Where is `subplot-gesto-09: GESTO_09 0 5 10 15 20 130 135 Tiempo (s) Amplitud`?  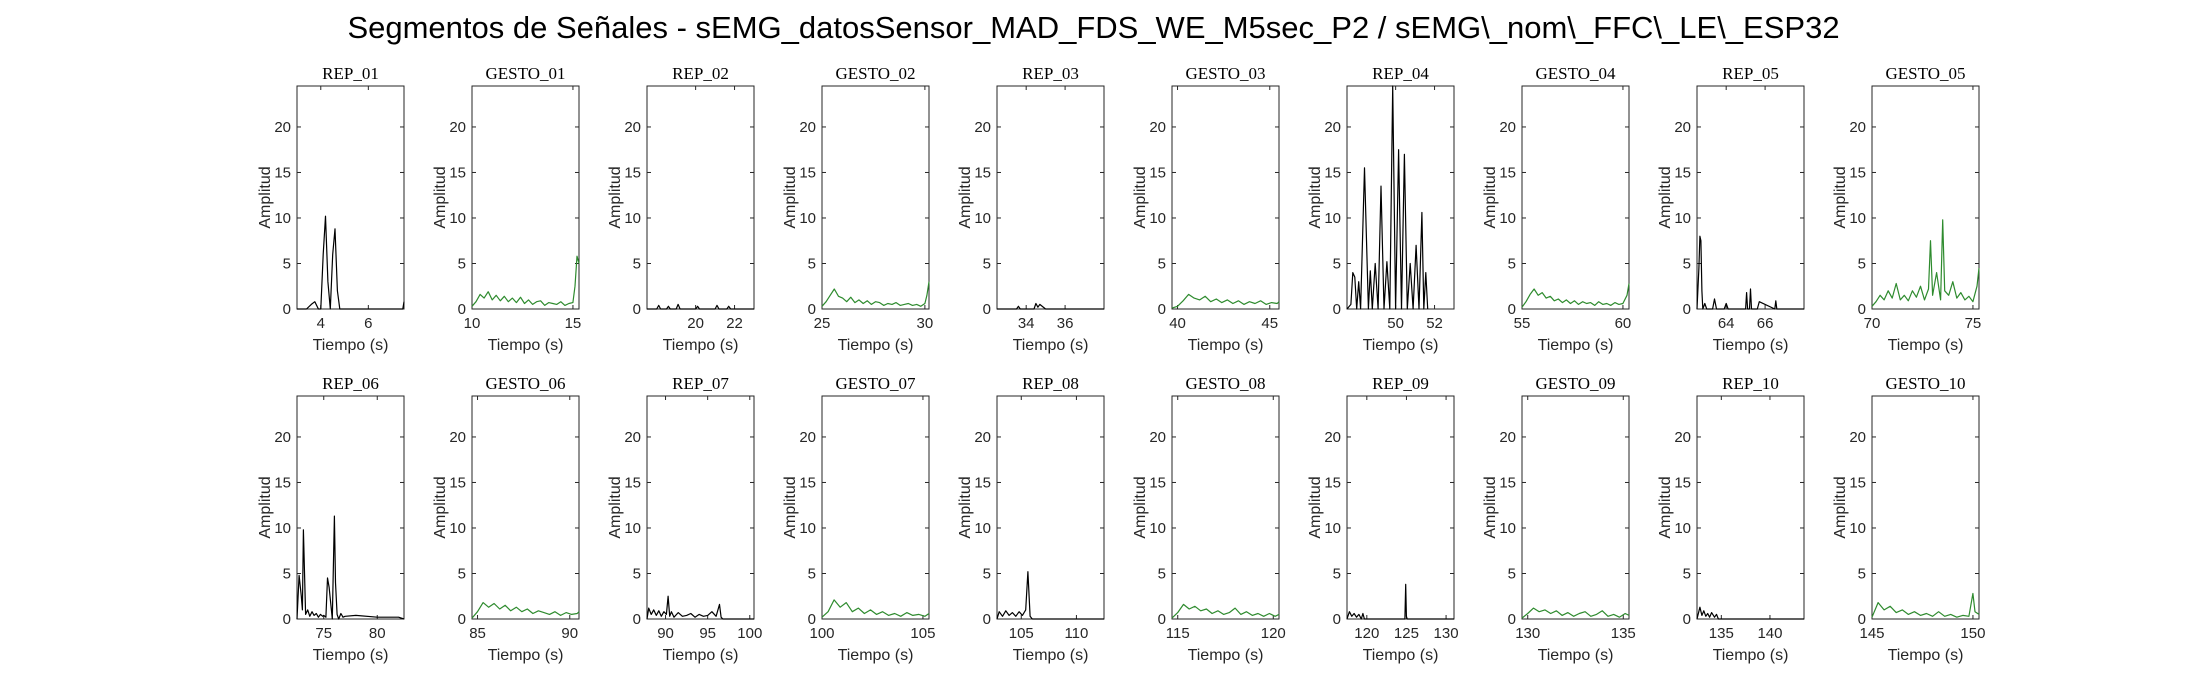
subplot-gesto-09: GESTO_09 0 5 10 15 20 130 135 Tiempo (s) Amplitud is located at coordinates (1559, 519).